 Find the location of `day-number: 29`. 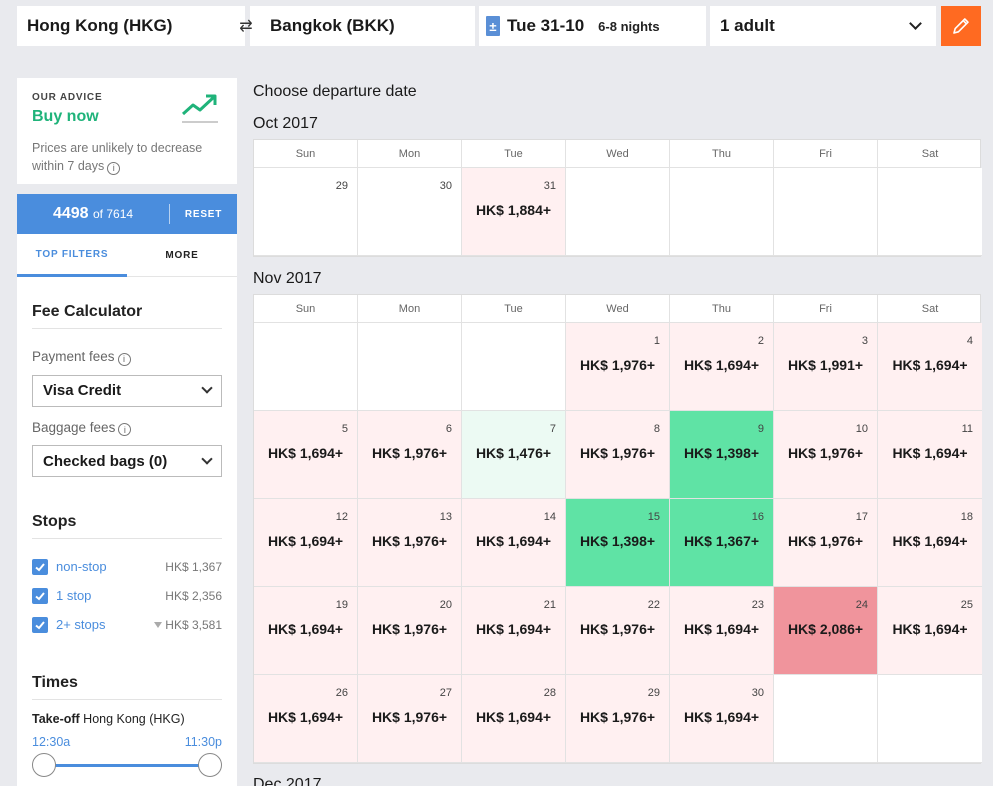

day-number: 29 is located at coordinates (653, 693).